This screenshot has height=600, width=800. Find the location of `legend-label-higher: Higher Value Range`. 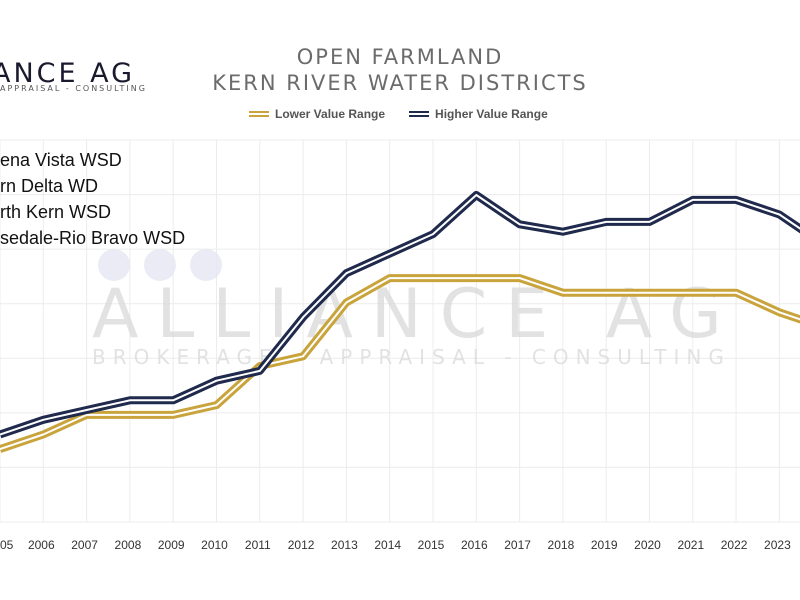

legend-label-higher: Higher Value Range is located at coordinates (491, 114).